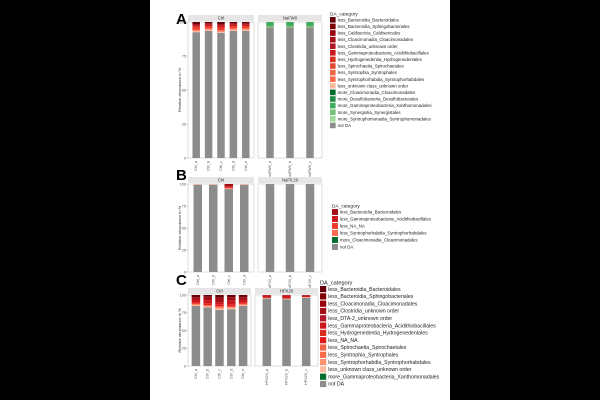 This screenshot has height=400, width=600. Describe the element at coordinates (385, 105) in the screenshot. I see `legend-entry: more_Gammaproteobacteria_Xanthomonadales` at that location.